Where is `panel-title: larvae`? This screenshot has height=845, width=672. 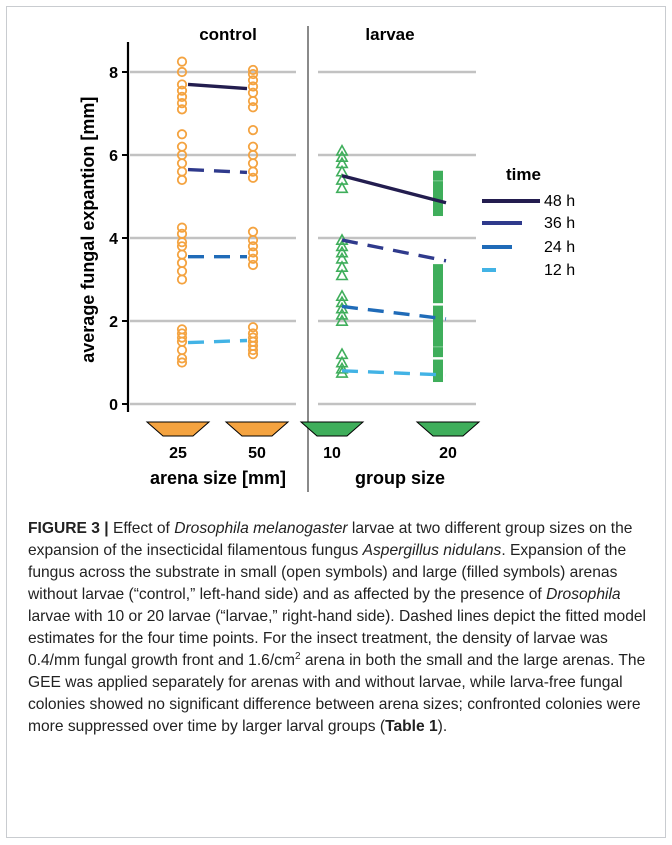 panel-title: larvae is located at coordinates (389, 34).